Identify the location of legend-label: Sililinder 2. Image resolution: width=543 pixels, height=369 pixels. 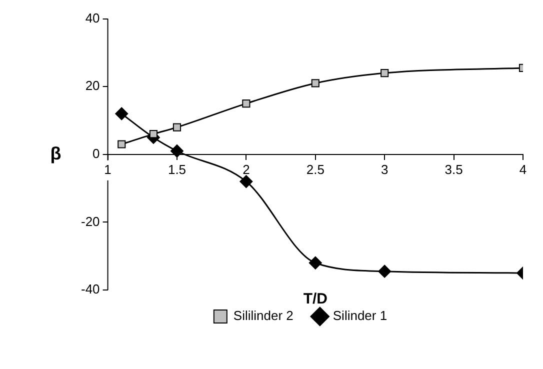
(263, 316).